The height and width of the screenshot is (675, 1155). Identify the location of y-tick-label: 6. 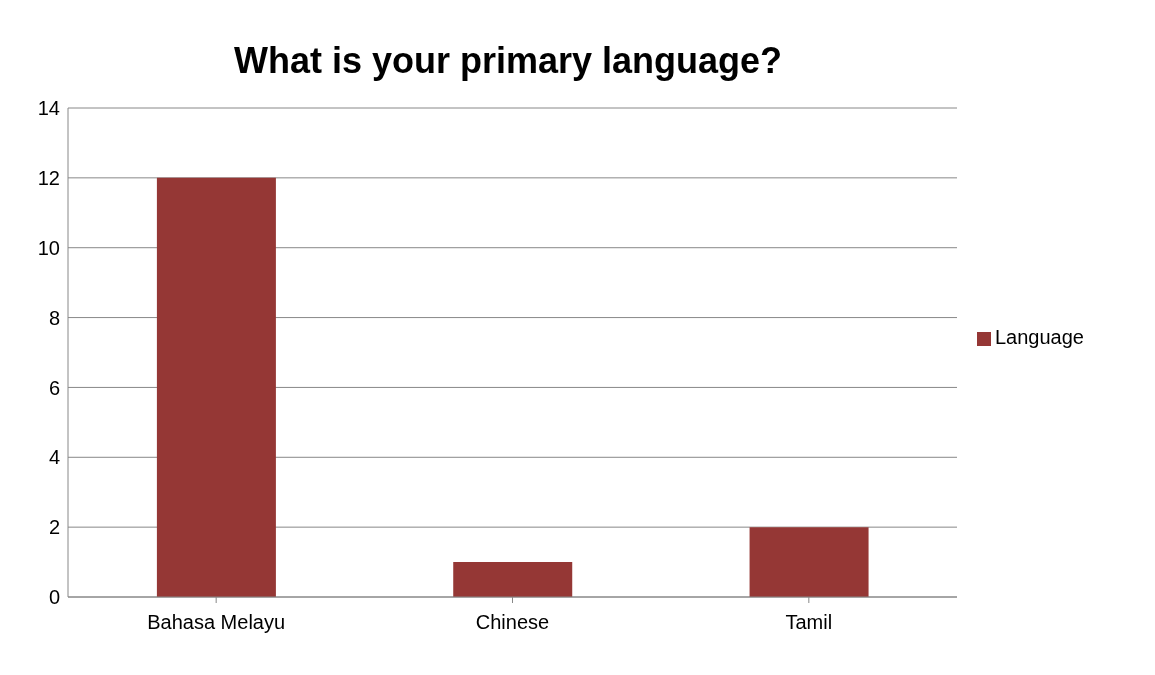
(54, 387).